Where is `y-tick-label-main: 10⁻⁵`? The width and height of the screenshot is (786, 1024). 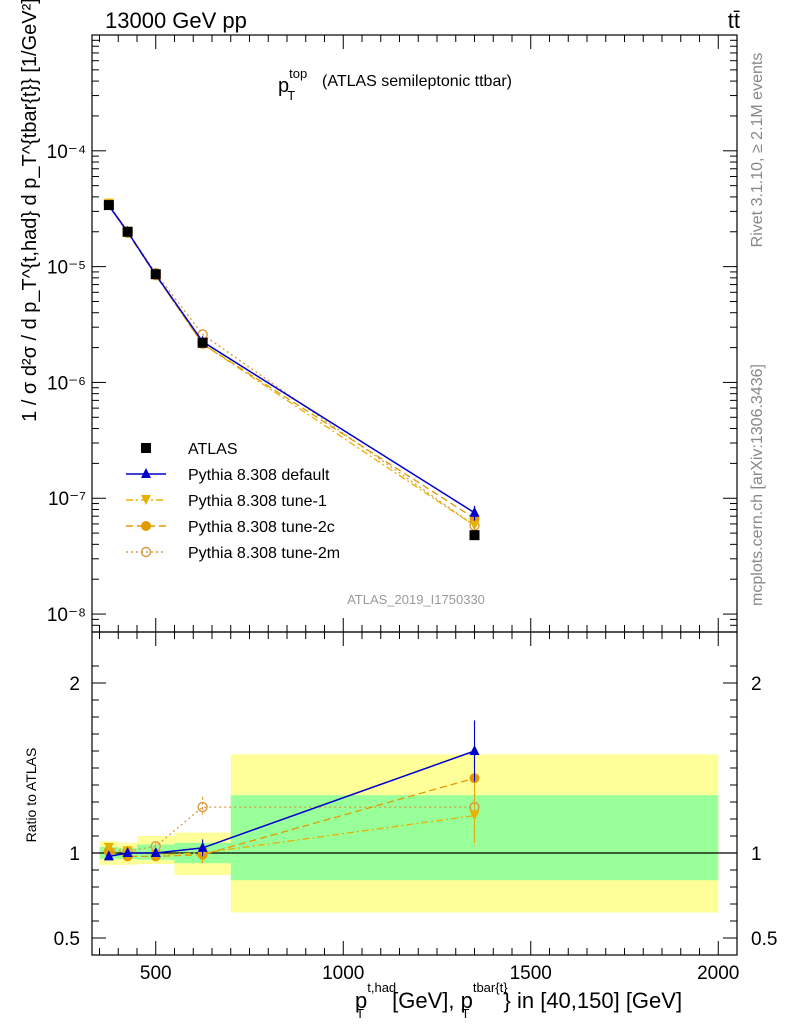
y-tick-label-main: 10⁻⁵ is located at coordinates (66, 268).